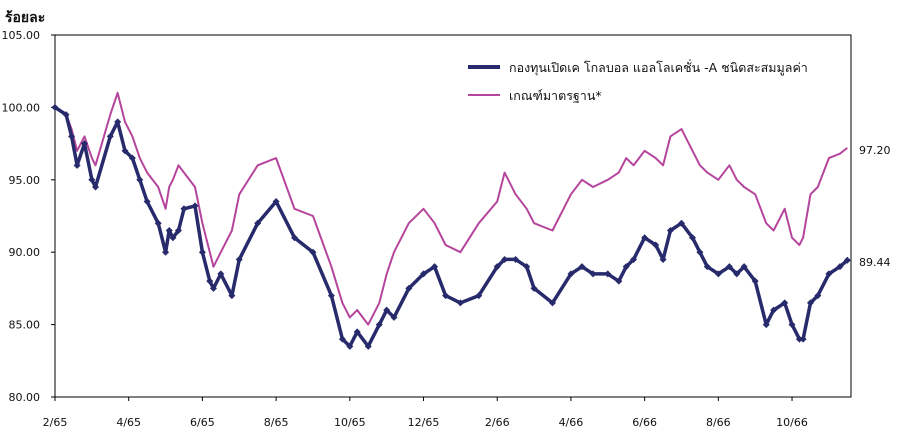 This screenshot has height=430, width=897. I want to click on x-tick-label: 6/65, so click(202, 422).